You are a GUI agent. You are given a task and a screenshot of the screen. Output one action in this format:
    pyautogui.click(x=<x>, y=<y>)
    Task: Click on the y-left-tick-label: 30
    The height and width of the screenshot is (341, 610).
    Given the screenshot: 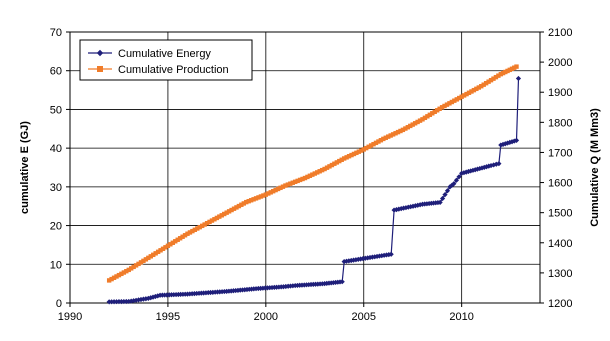 What is the action you would take?
    pyautogui.click(x=56, y=188)
    